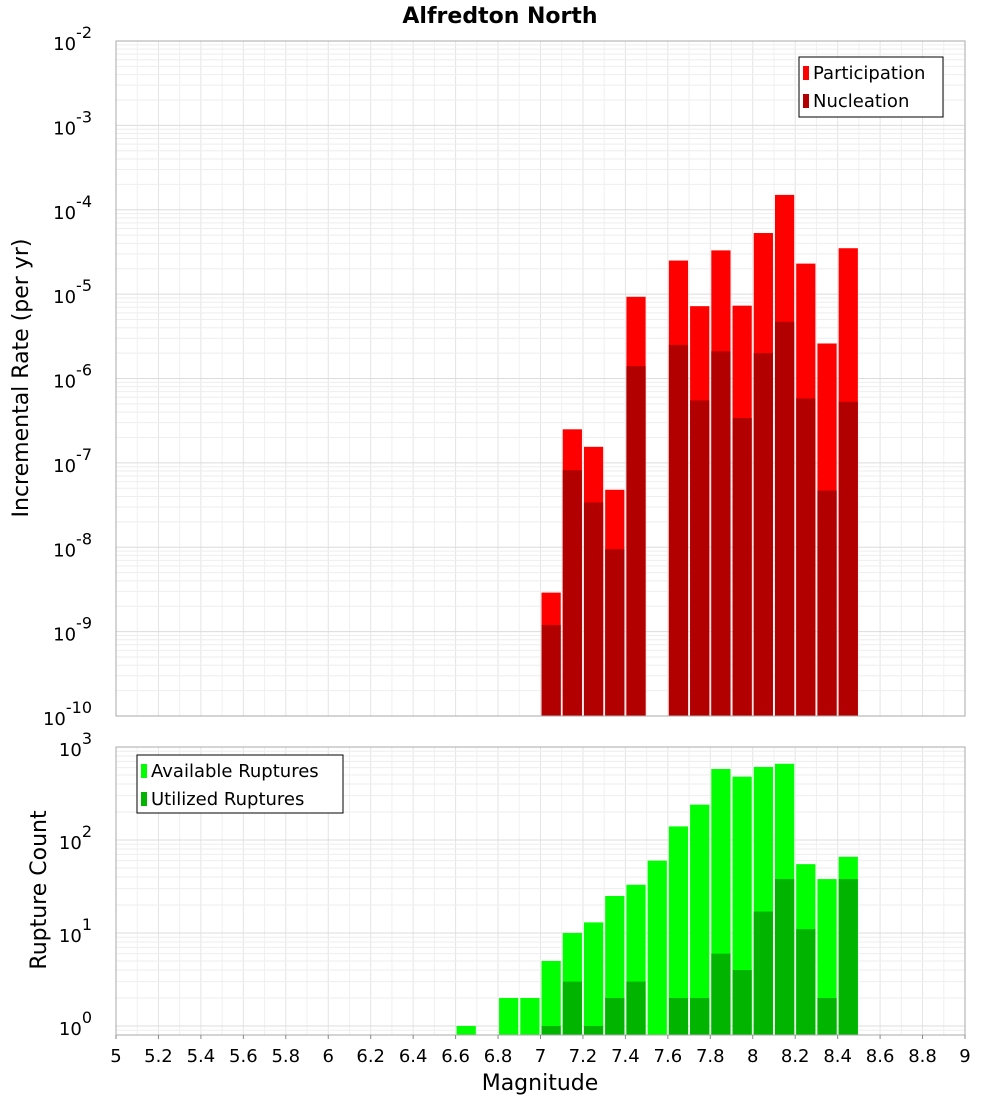  Describe the element at coordinates (72, 377) in the screenshot. I see `top-y-tick-label: 10⁻⁶` at that location.